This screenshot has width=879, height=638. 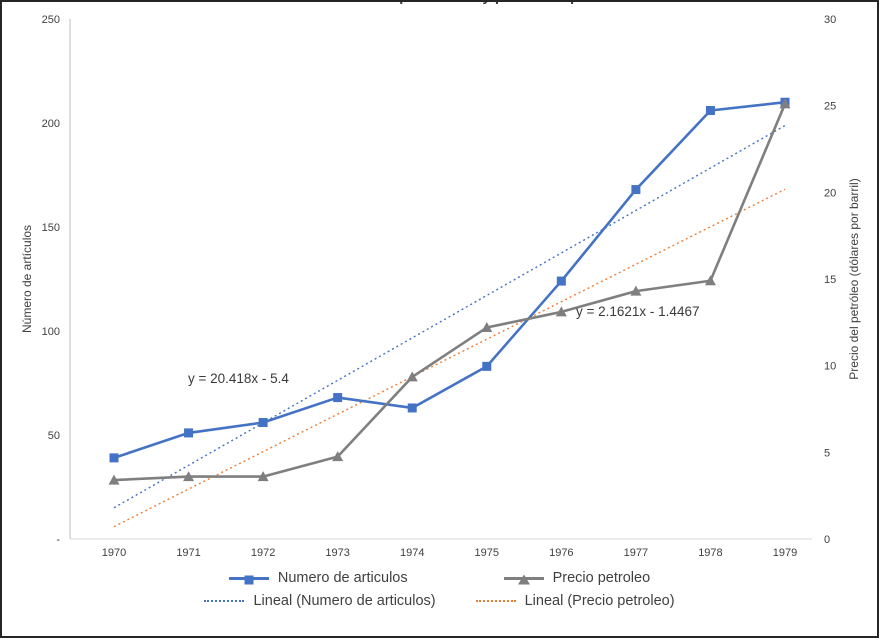 I want to click on series-petroleo-marker-icon, so click(x=523, y=579).